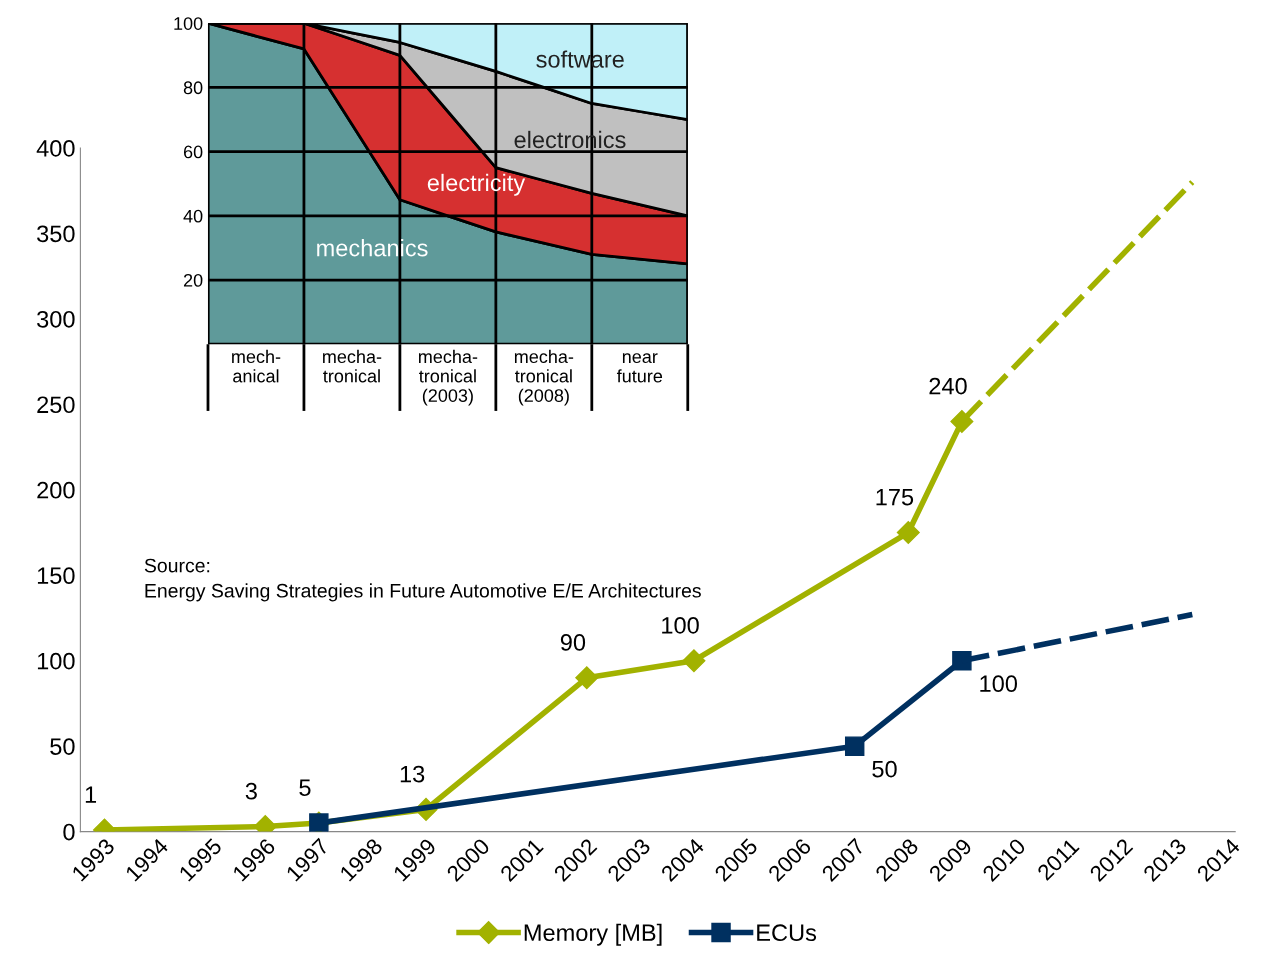 The width and height of the screenshot is (1276, 967). Describe the element at coordinates (193, 280) in the screenshot. I see `y-tick-label: 20` at that location.